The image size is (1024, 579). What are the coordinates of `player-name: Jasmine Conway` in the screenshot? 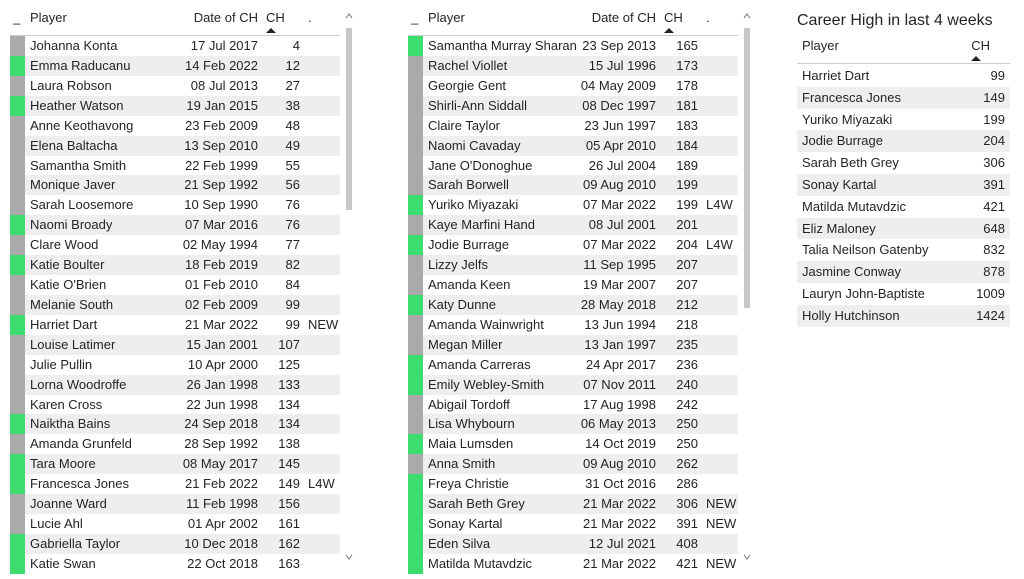 It's located at (851, 272).